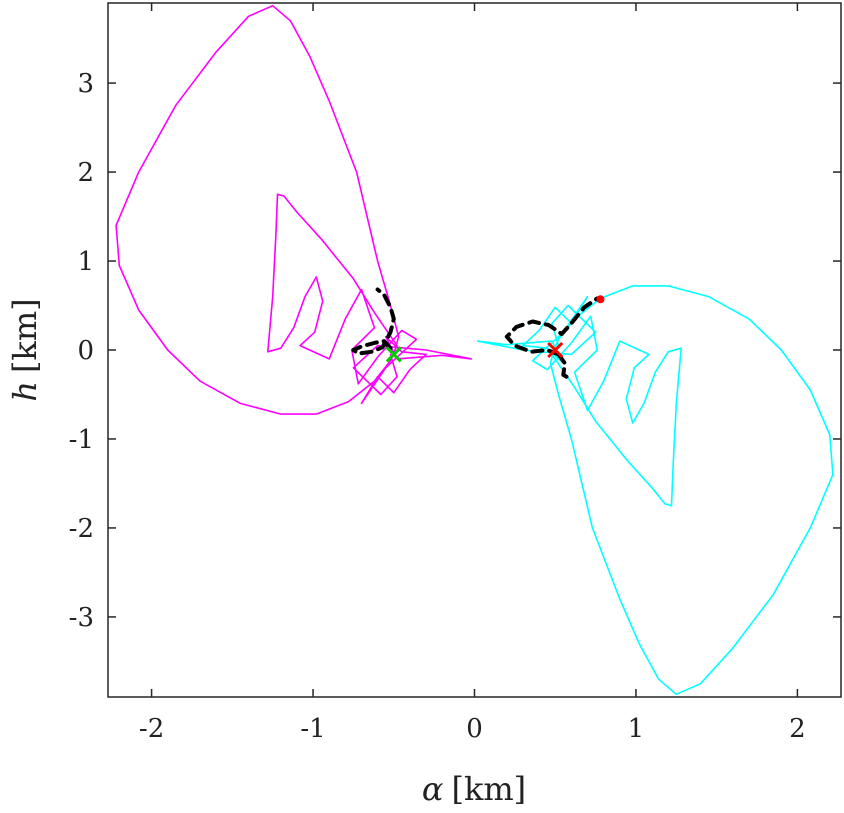 This screenshot has width=844, height=813. I want to click on y-tick-label: -1, so click(81, 440).